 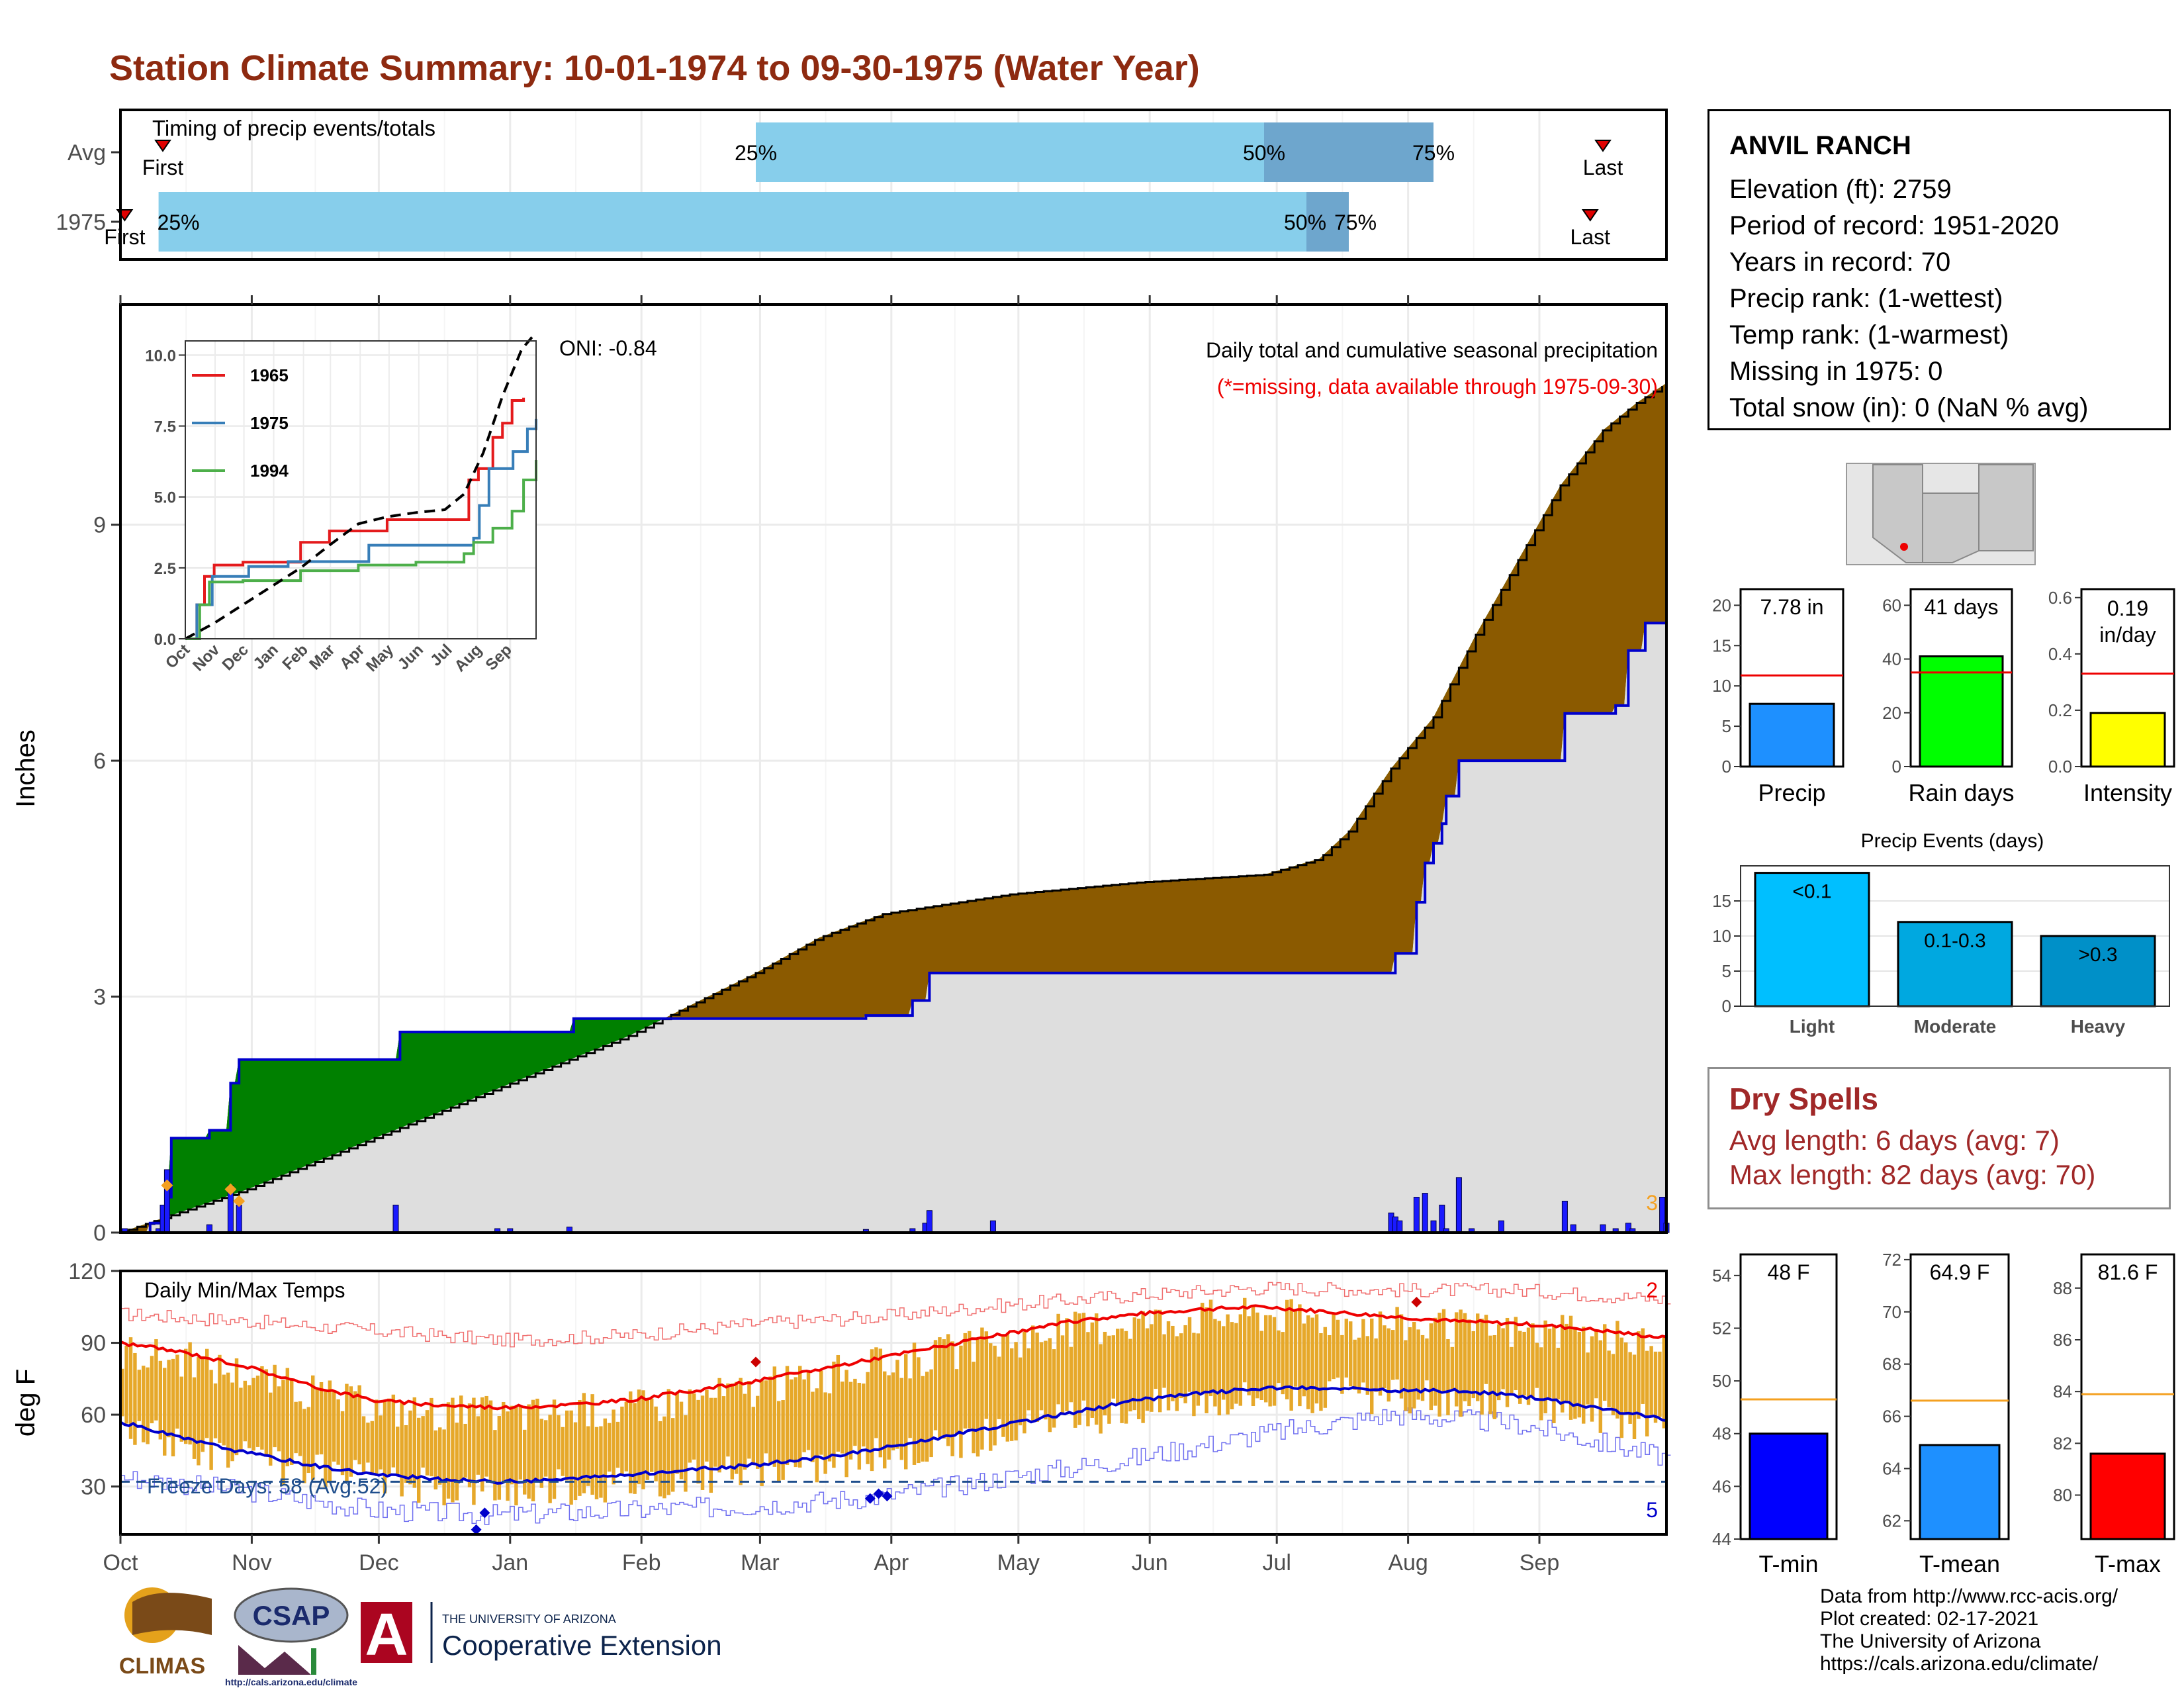 What do you see at coordinates (756, 153) in the screenshot?
I see `timing-label-25: 25%` at bounding box center [756, 153].